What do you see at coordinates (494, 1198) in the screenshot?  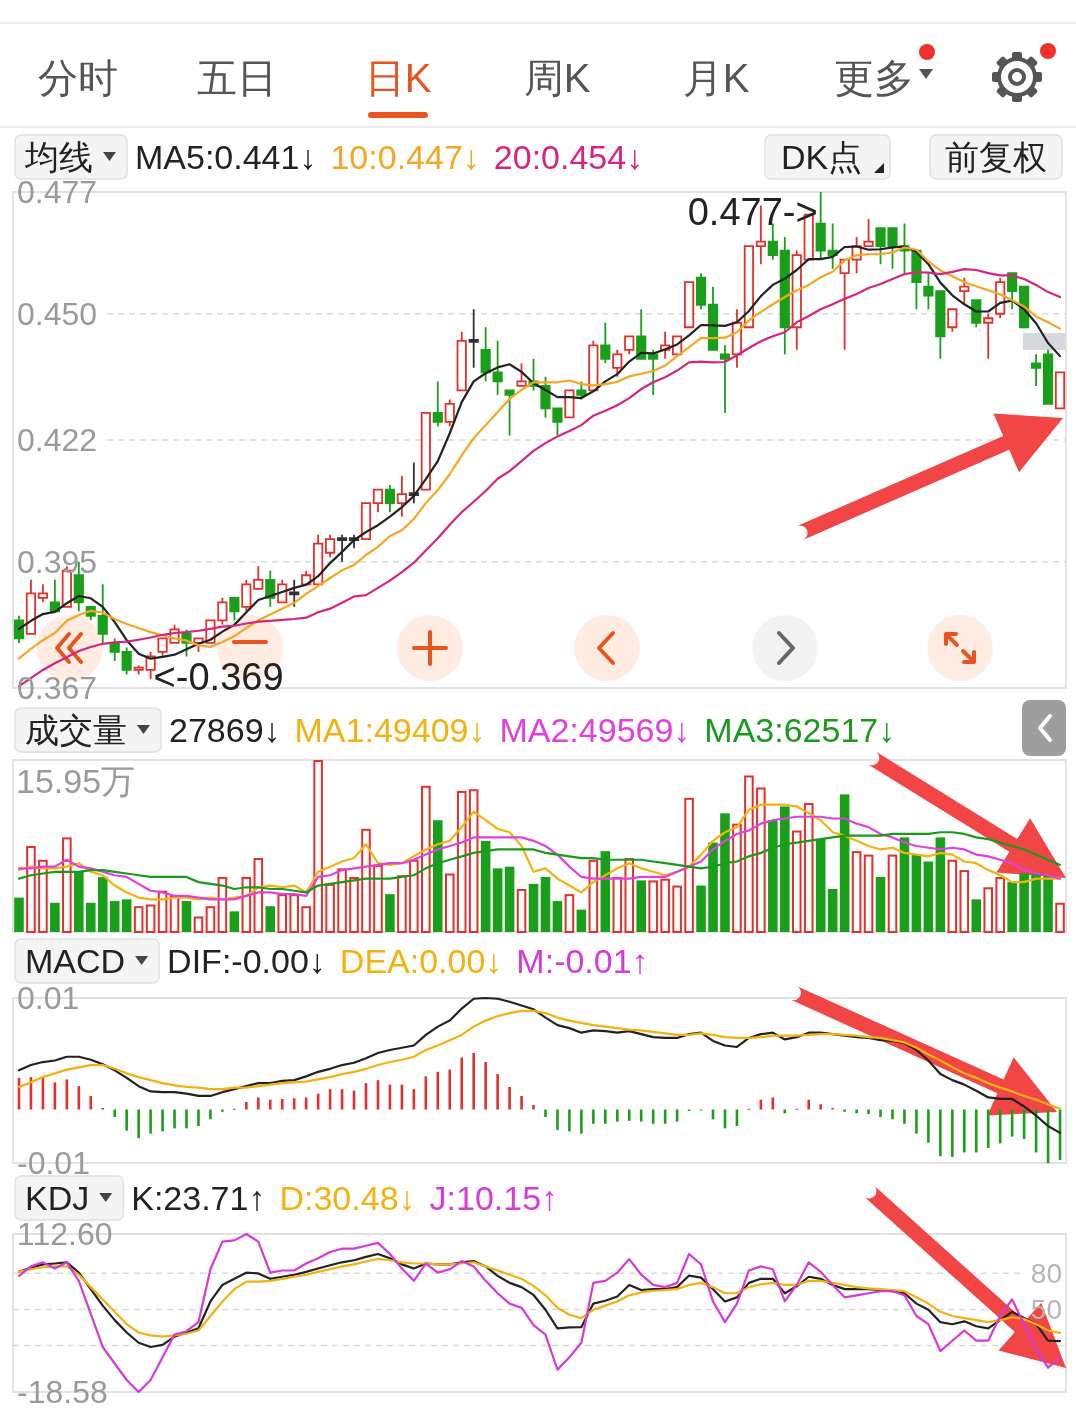 I see `series-label: J:10.15↑` at bounding box center [494, 1198].